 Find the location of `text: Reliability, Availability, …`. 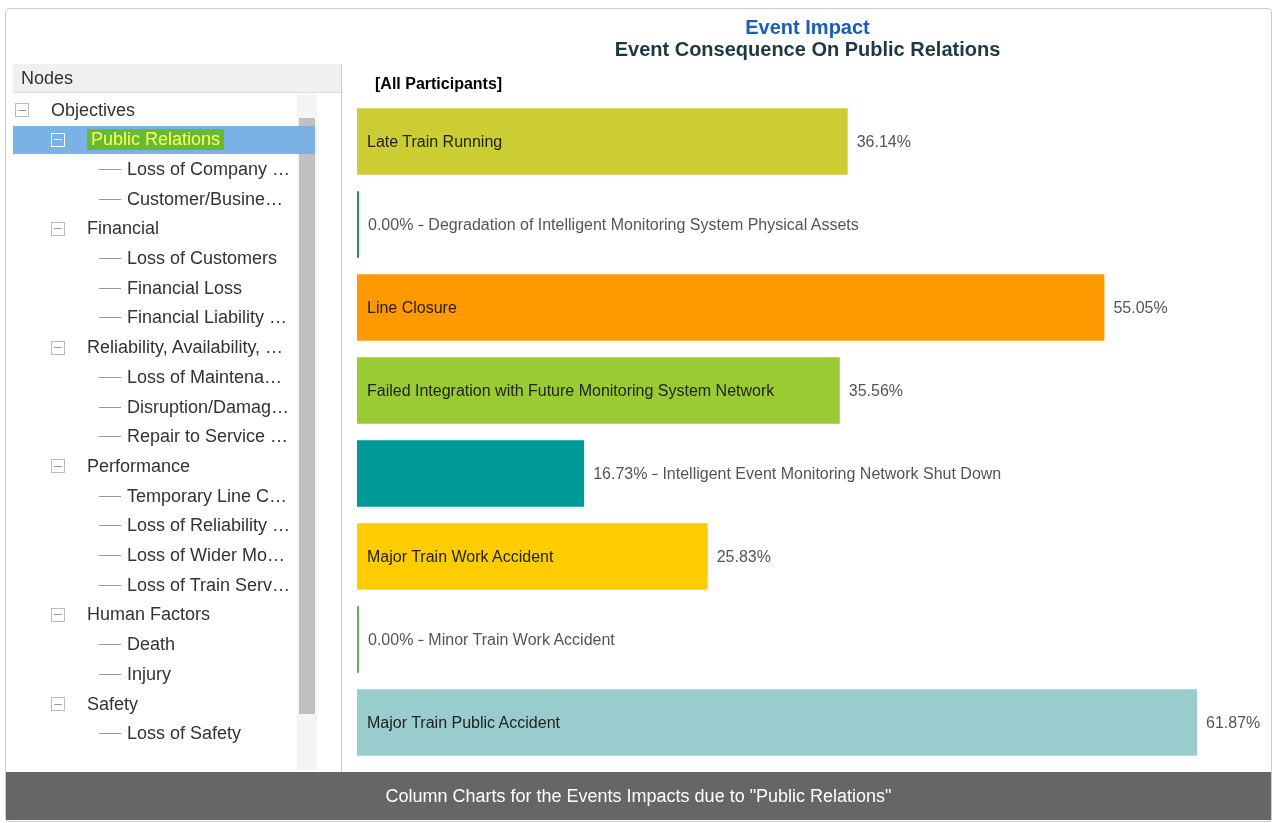

text: Reliability, Availability, … is located at coordinates (185, 348).